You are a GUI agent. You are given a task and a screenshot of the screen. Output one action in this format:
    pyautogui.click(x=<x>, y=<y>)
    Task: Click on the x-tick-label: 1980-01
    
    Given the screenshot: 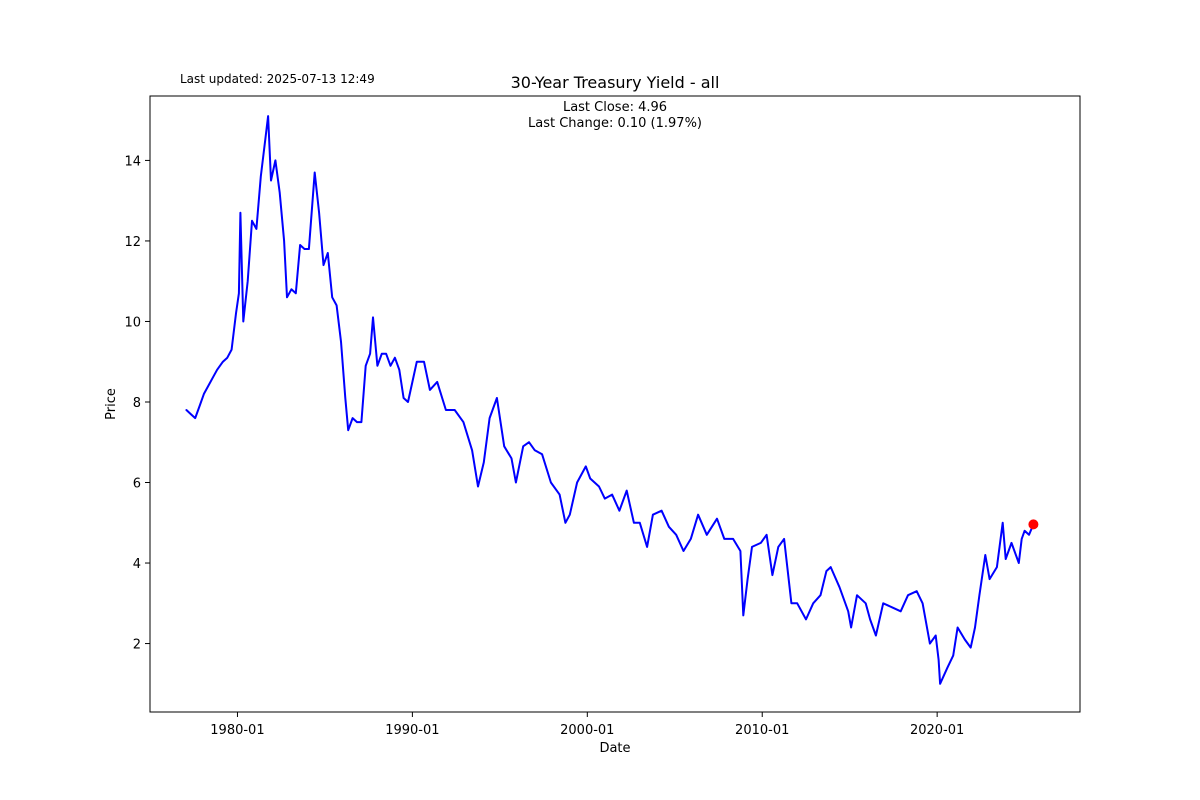 What is the action you would take?
    pyautogui.click(x=237, y=730)
    